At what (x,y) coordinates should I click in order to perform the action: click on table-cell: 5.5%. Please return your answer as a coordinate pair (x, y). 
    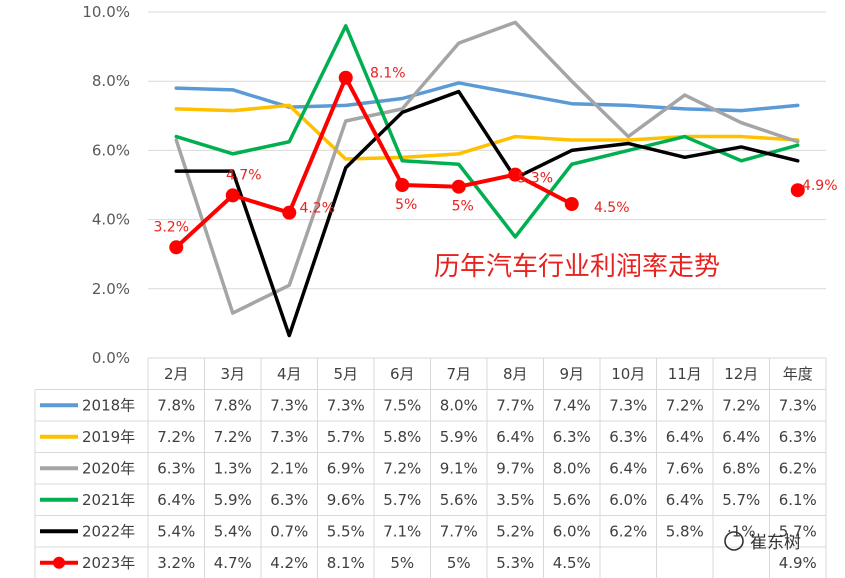
    Looking at the image, I should click on (346, 532).